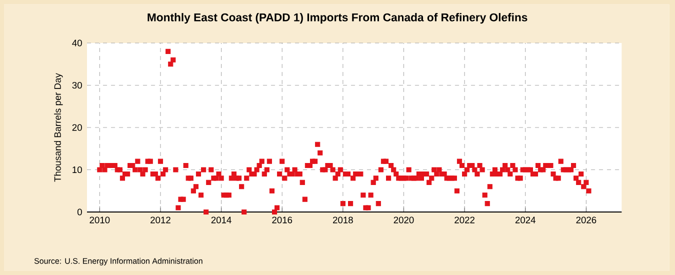 The image size is (675, 275). Describe the element at coordinates (118, 262) in the screenshot. I see `source-note: Source: U.S. Energy Information Administration` at that location.